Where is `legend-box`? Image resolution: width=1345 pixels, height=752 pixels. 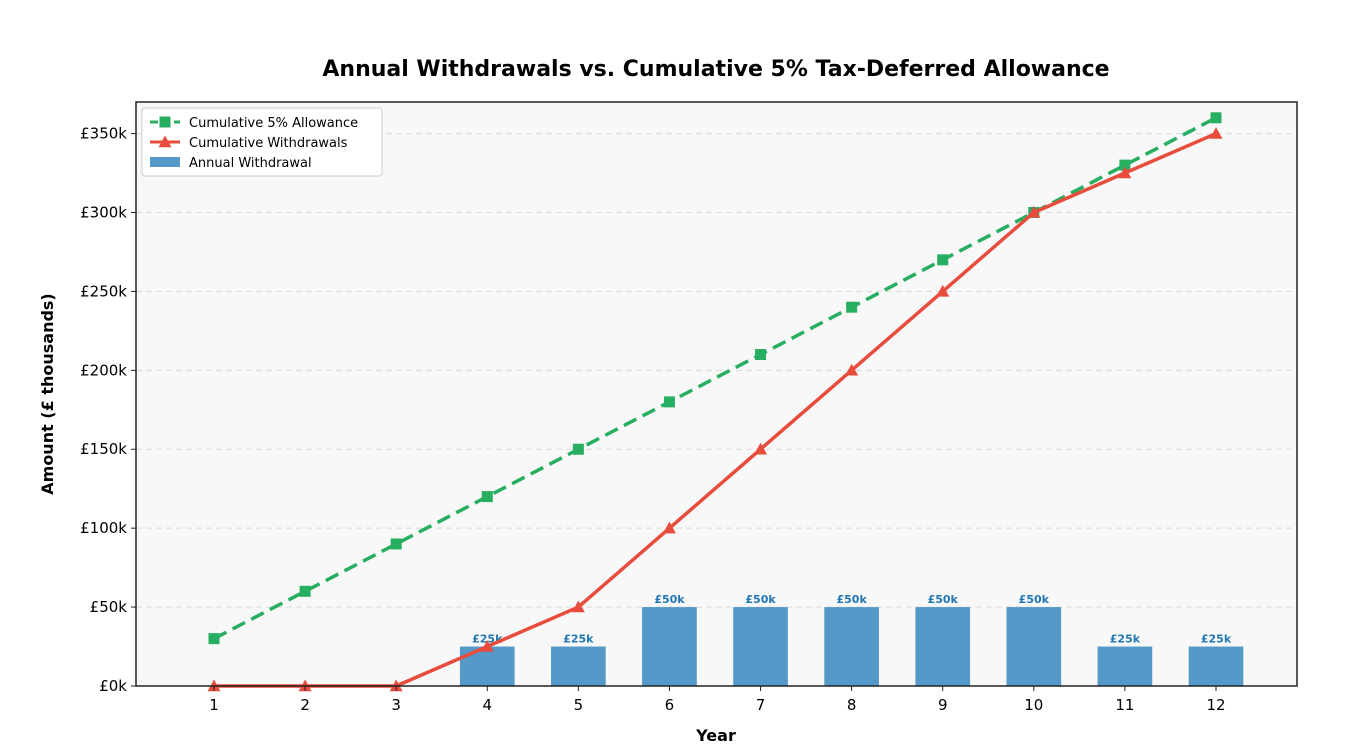
legend-box is located at coordinates (262, 142).